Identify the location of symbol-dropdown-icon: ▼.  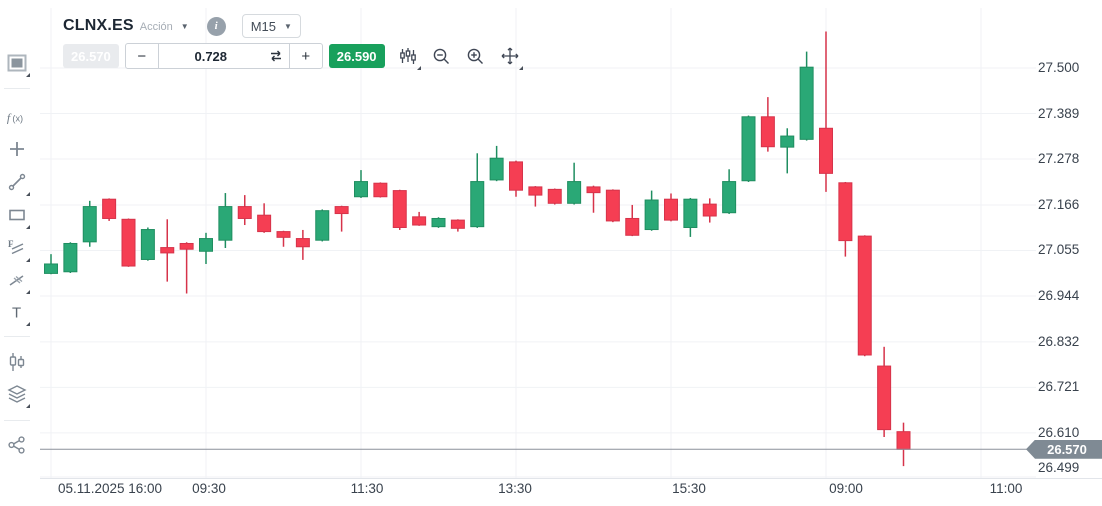
(184, 26).